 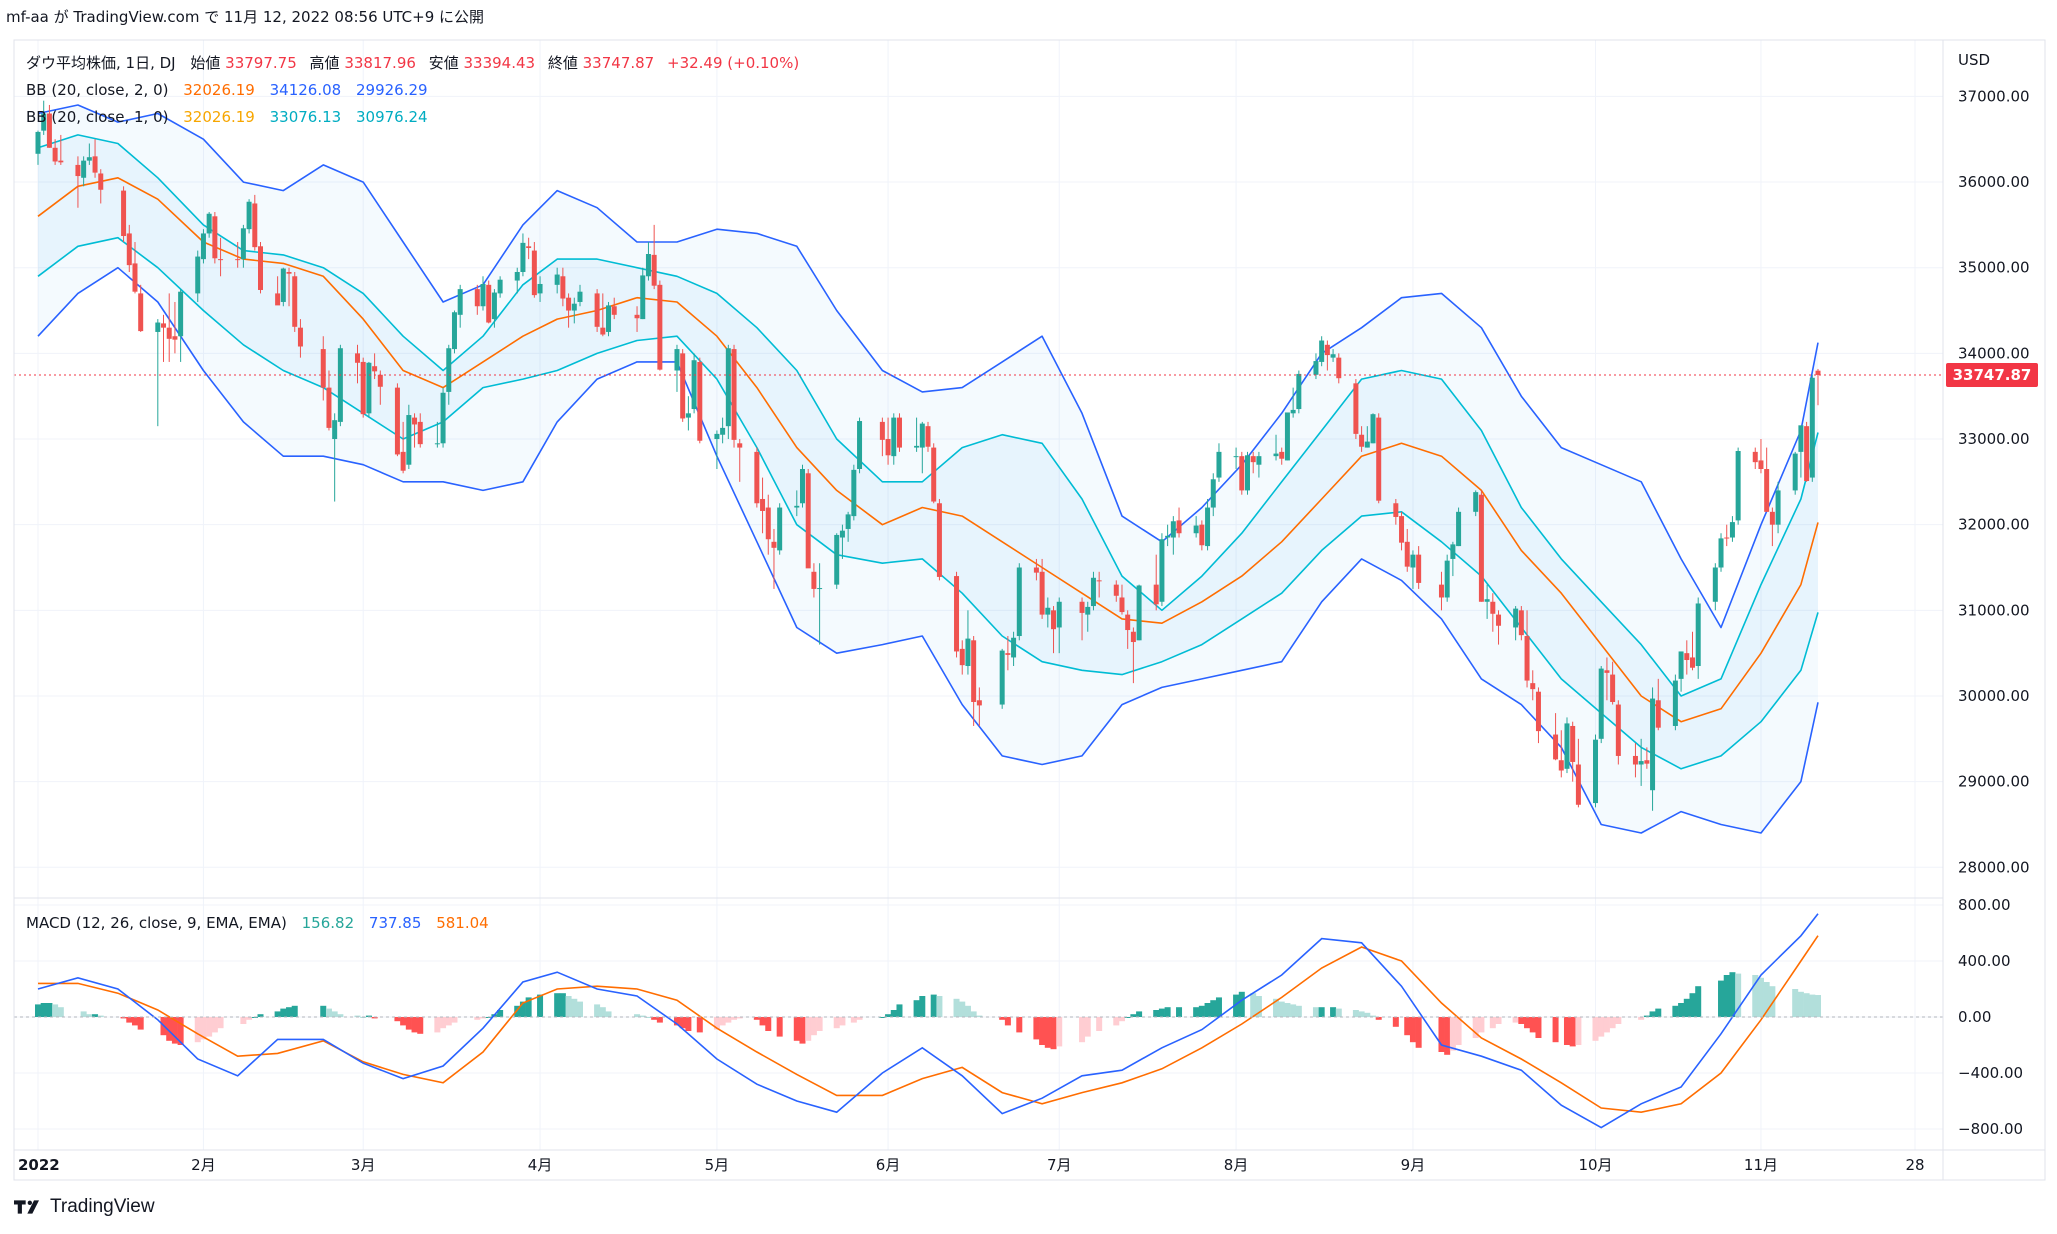 What do you see at coordinates (1761, 1165) in the screenshot?
I see `time-tick-label: 11月` at bounding box center [1761, 1165].